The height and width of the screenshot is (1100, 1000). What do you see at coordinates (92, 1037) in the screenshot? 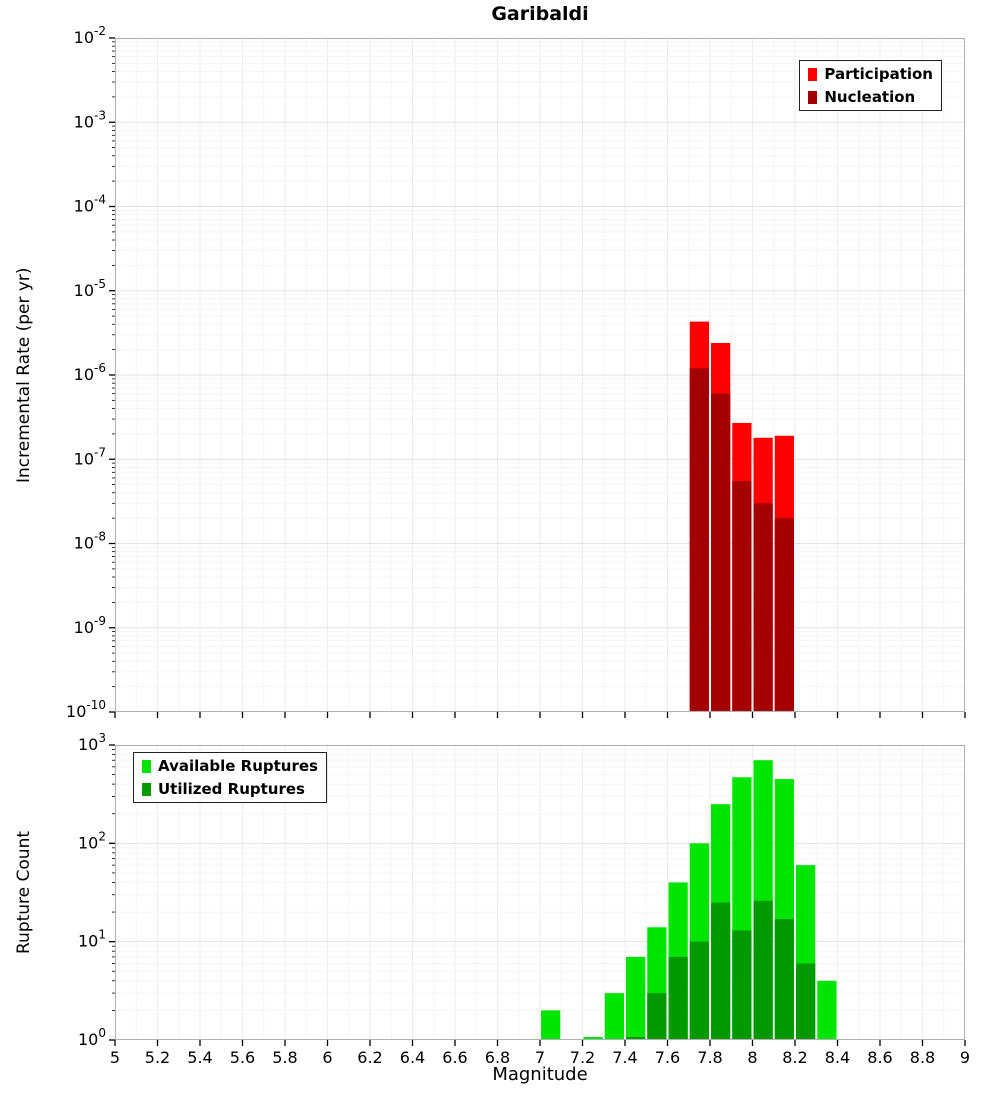
I see `svg-text: 10⁰` at bounding box center [92, 1037].